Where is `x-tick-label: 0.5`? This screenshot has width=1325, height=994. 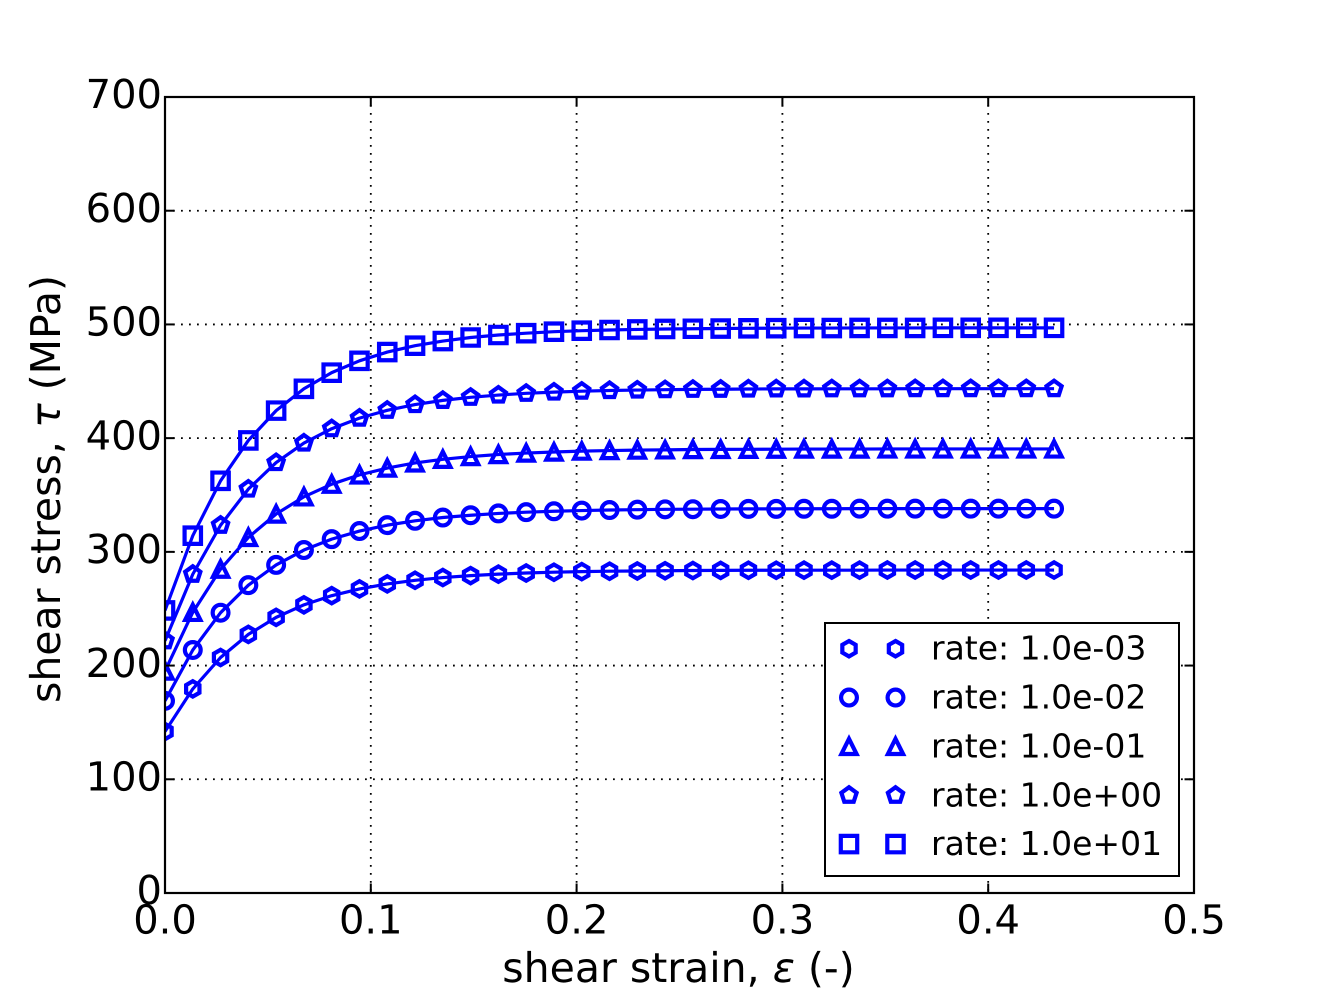 x-tick-label: 0.5 is located at coordinates (1194, 921).